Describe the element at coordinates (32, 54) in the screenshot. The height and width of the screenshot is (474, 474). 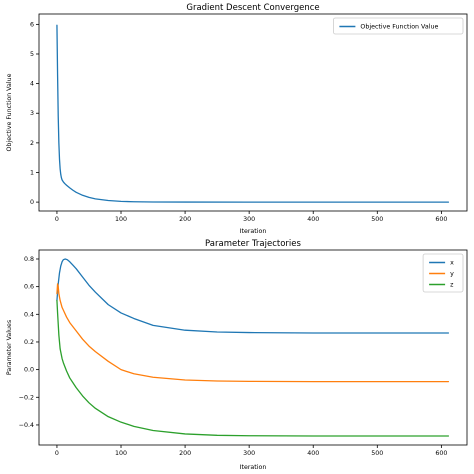
I see `y-tick-label: 5` at that location.